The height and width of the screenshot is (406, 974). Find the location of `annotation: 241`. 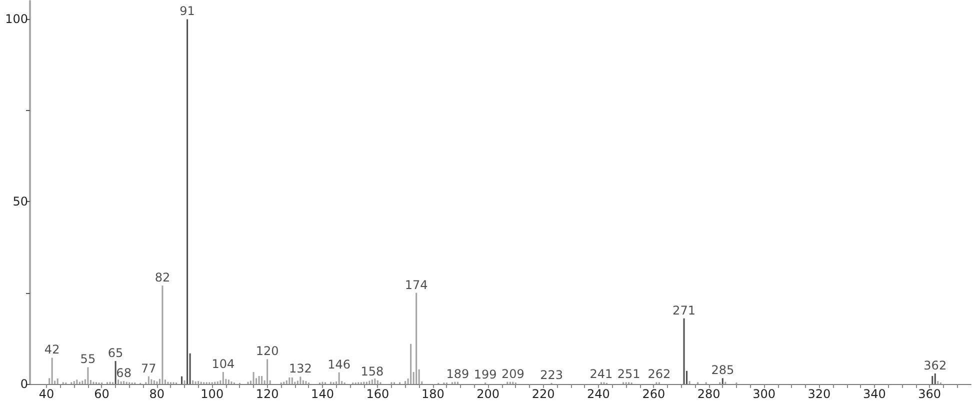

annotation: 241 is located at coordinates (601, 374).